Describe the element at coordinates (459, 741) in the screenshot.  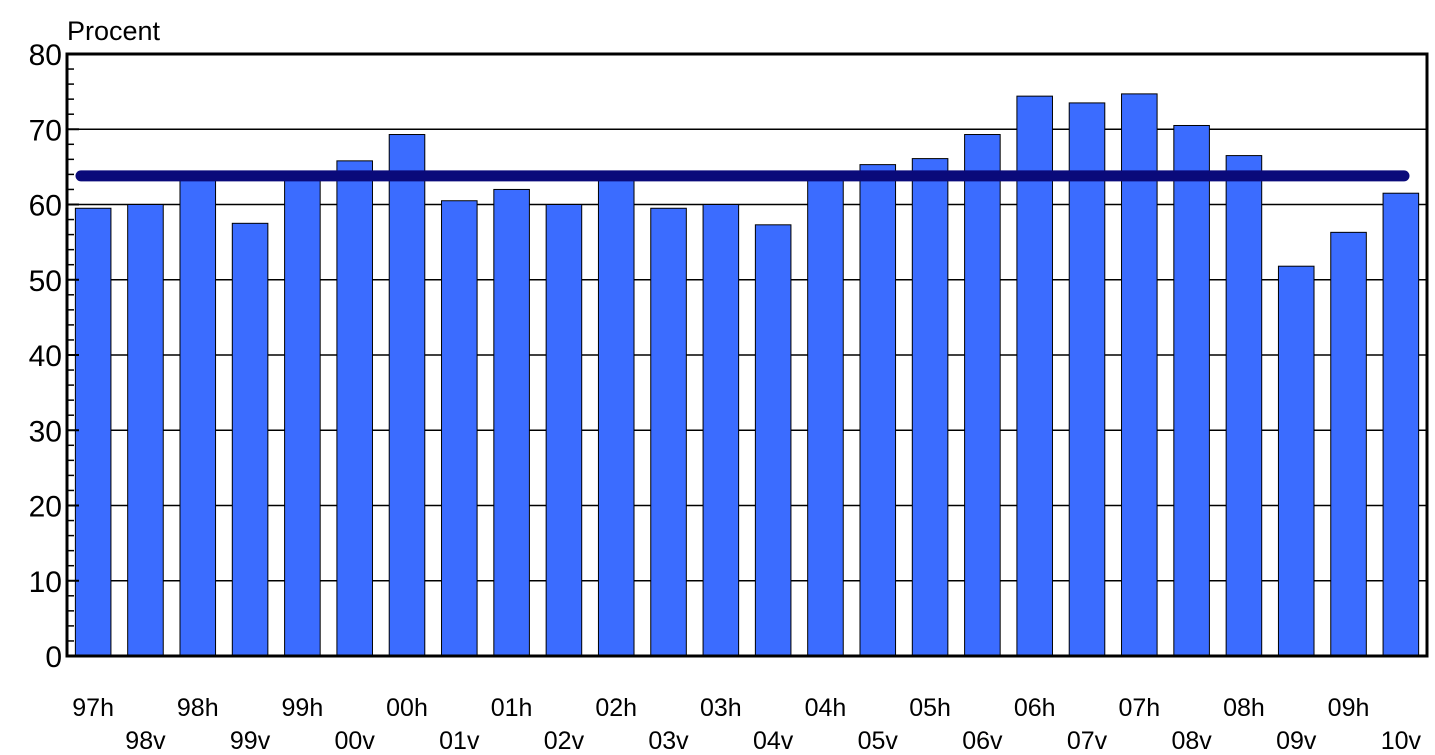
I see `x-tick-label: 01v` at that location.